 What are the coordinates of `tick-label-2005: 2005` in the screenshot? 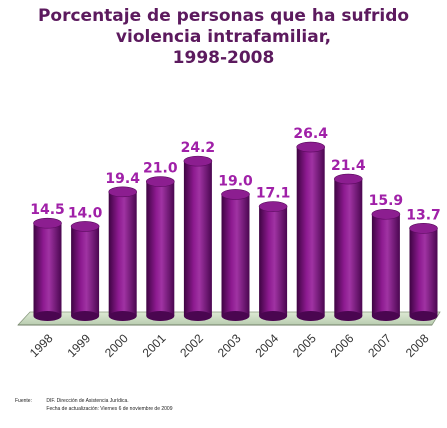 It's located at (304, 345).